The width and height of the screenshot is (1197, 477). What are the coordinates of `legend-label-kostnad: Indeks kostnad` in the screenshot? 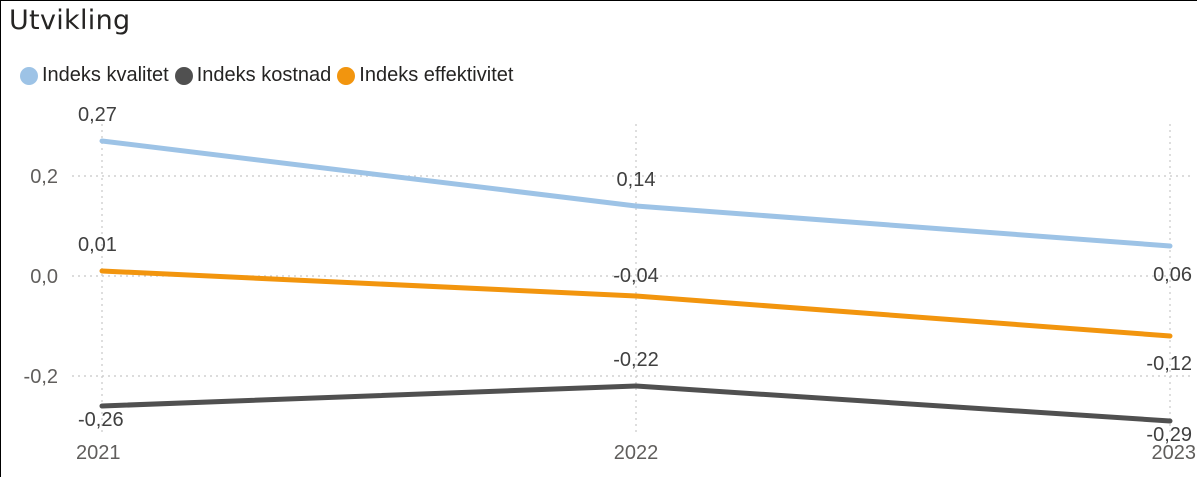 It's located at (264, 75).